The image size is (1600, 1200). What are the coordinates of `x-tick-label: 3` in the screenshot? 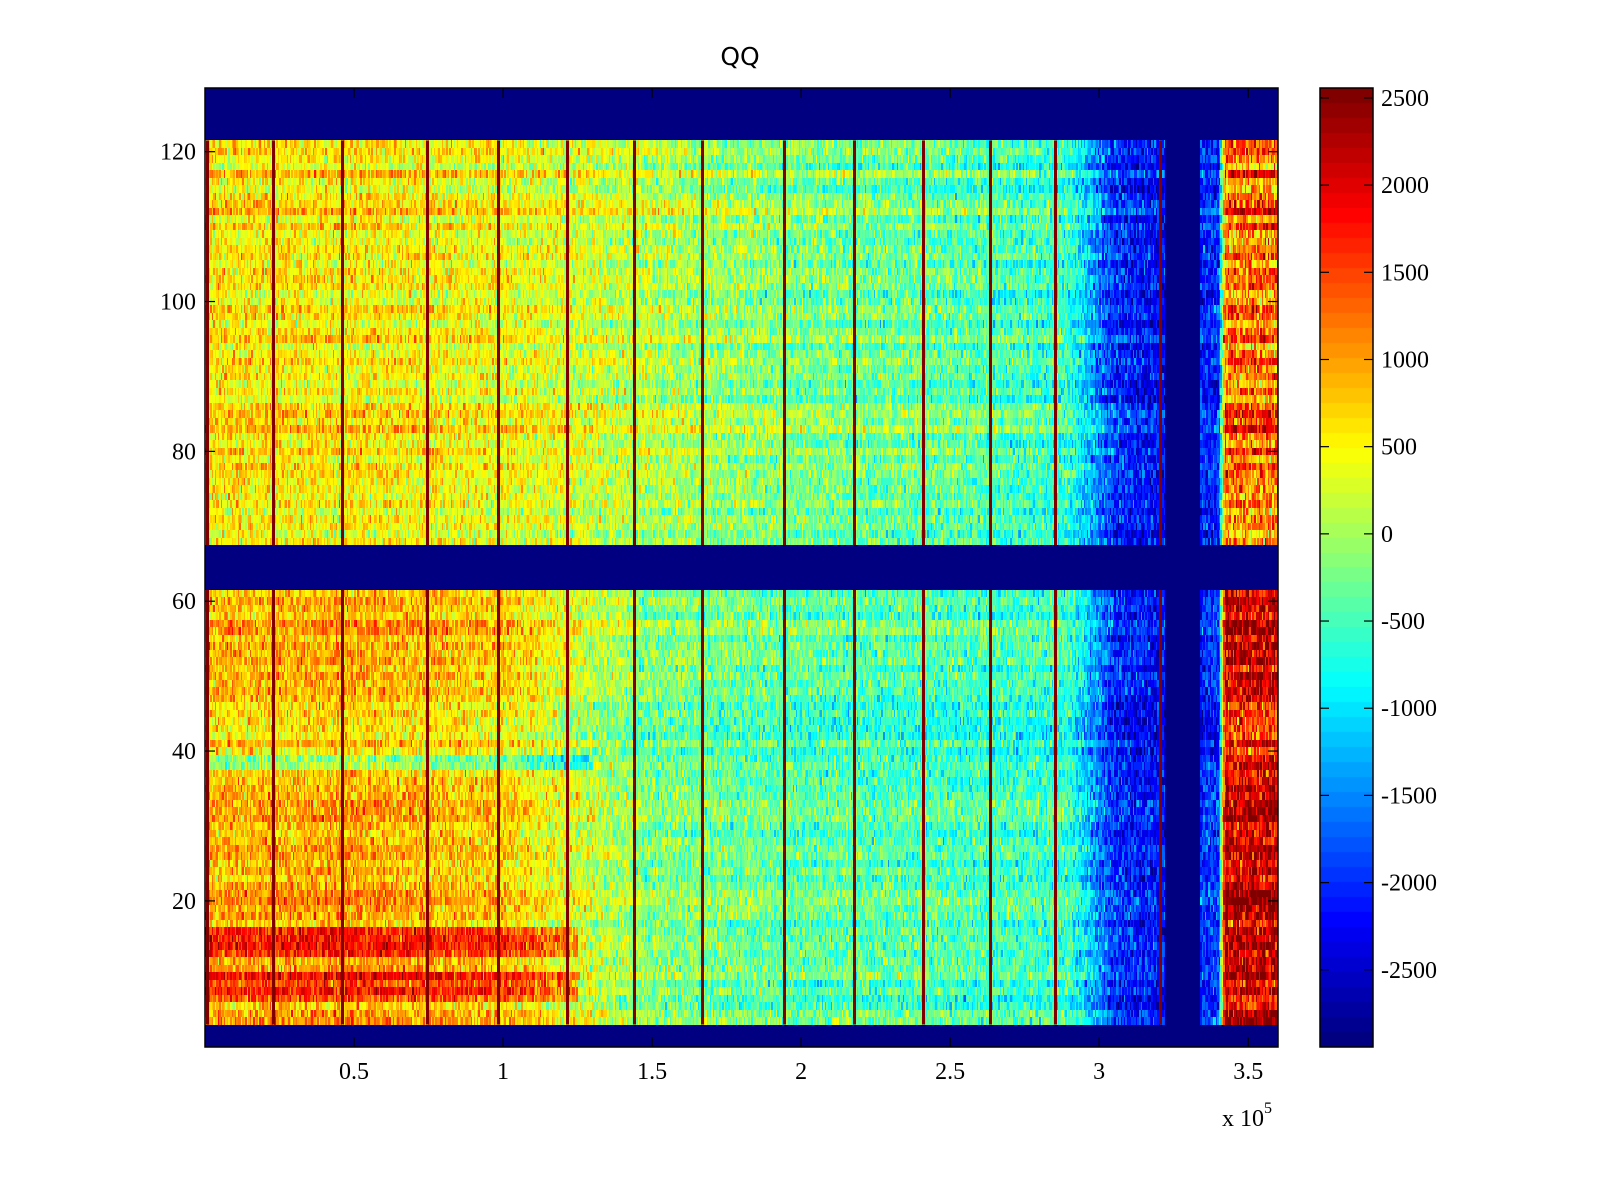 It's located at (1099, 1072).